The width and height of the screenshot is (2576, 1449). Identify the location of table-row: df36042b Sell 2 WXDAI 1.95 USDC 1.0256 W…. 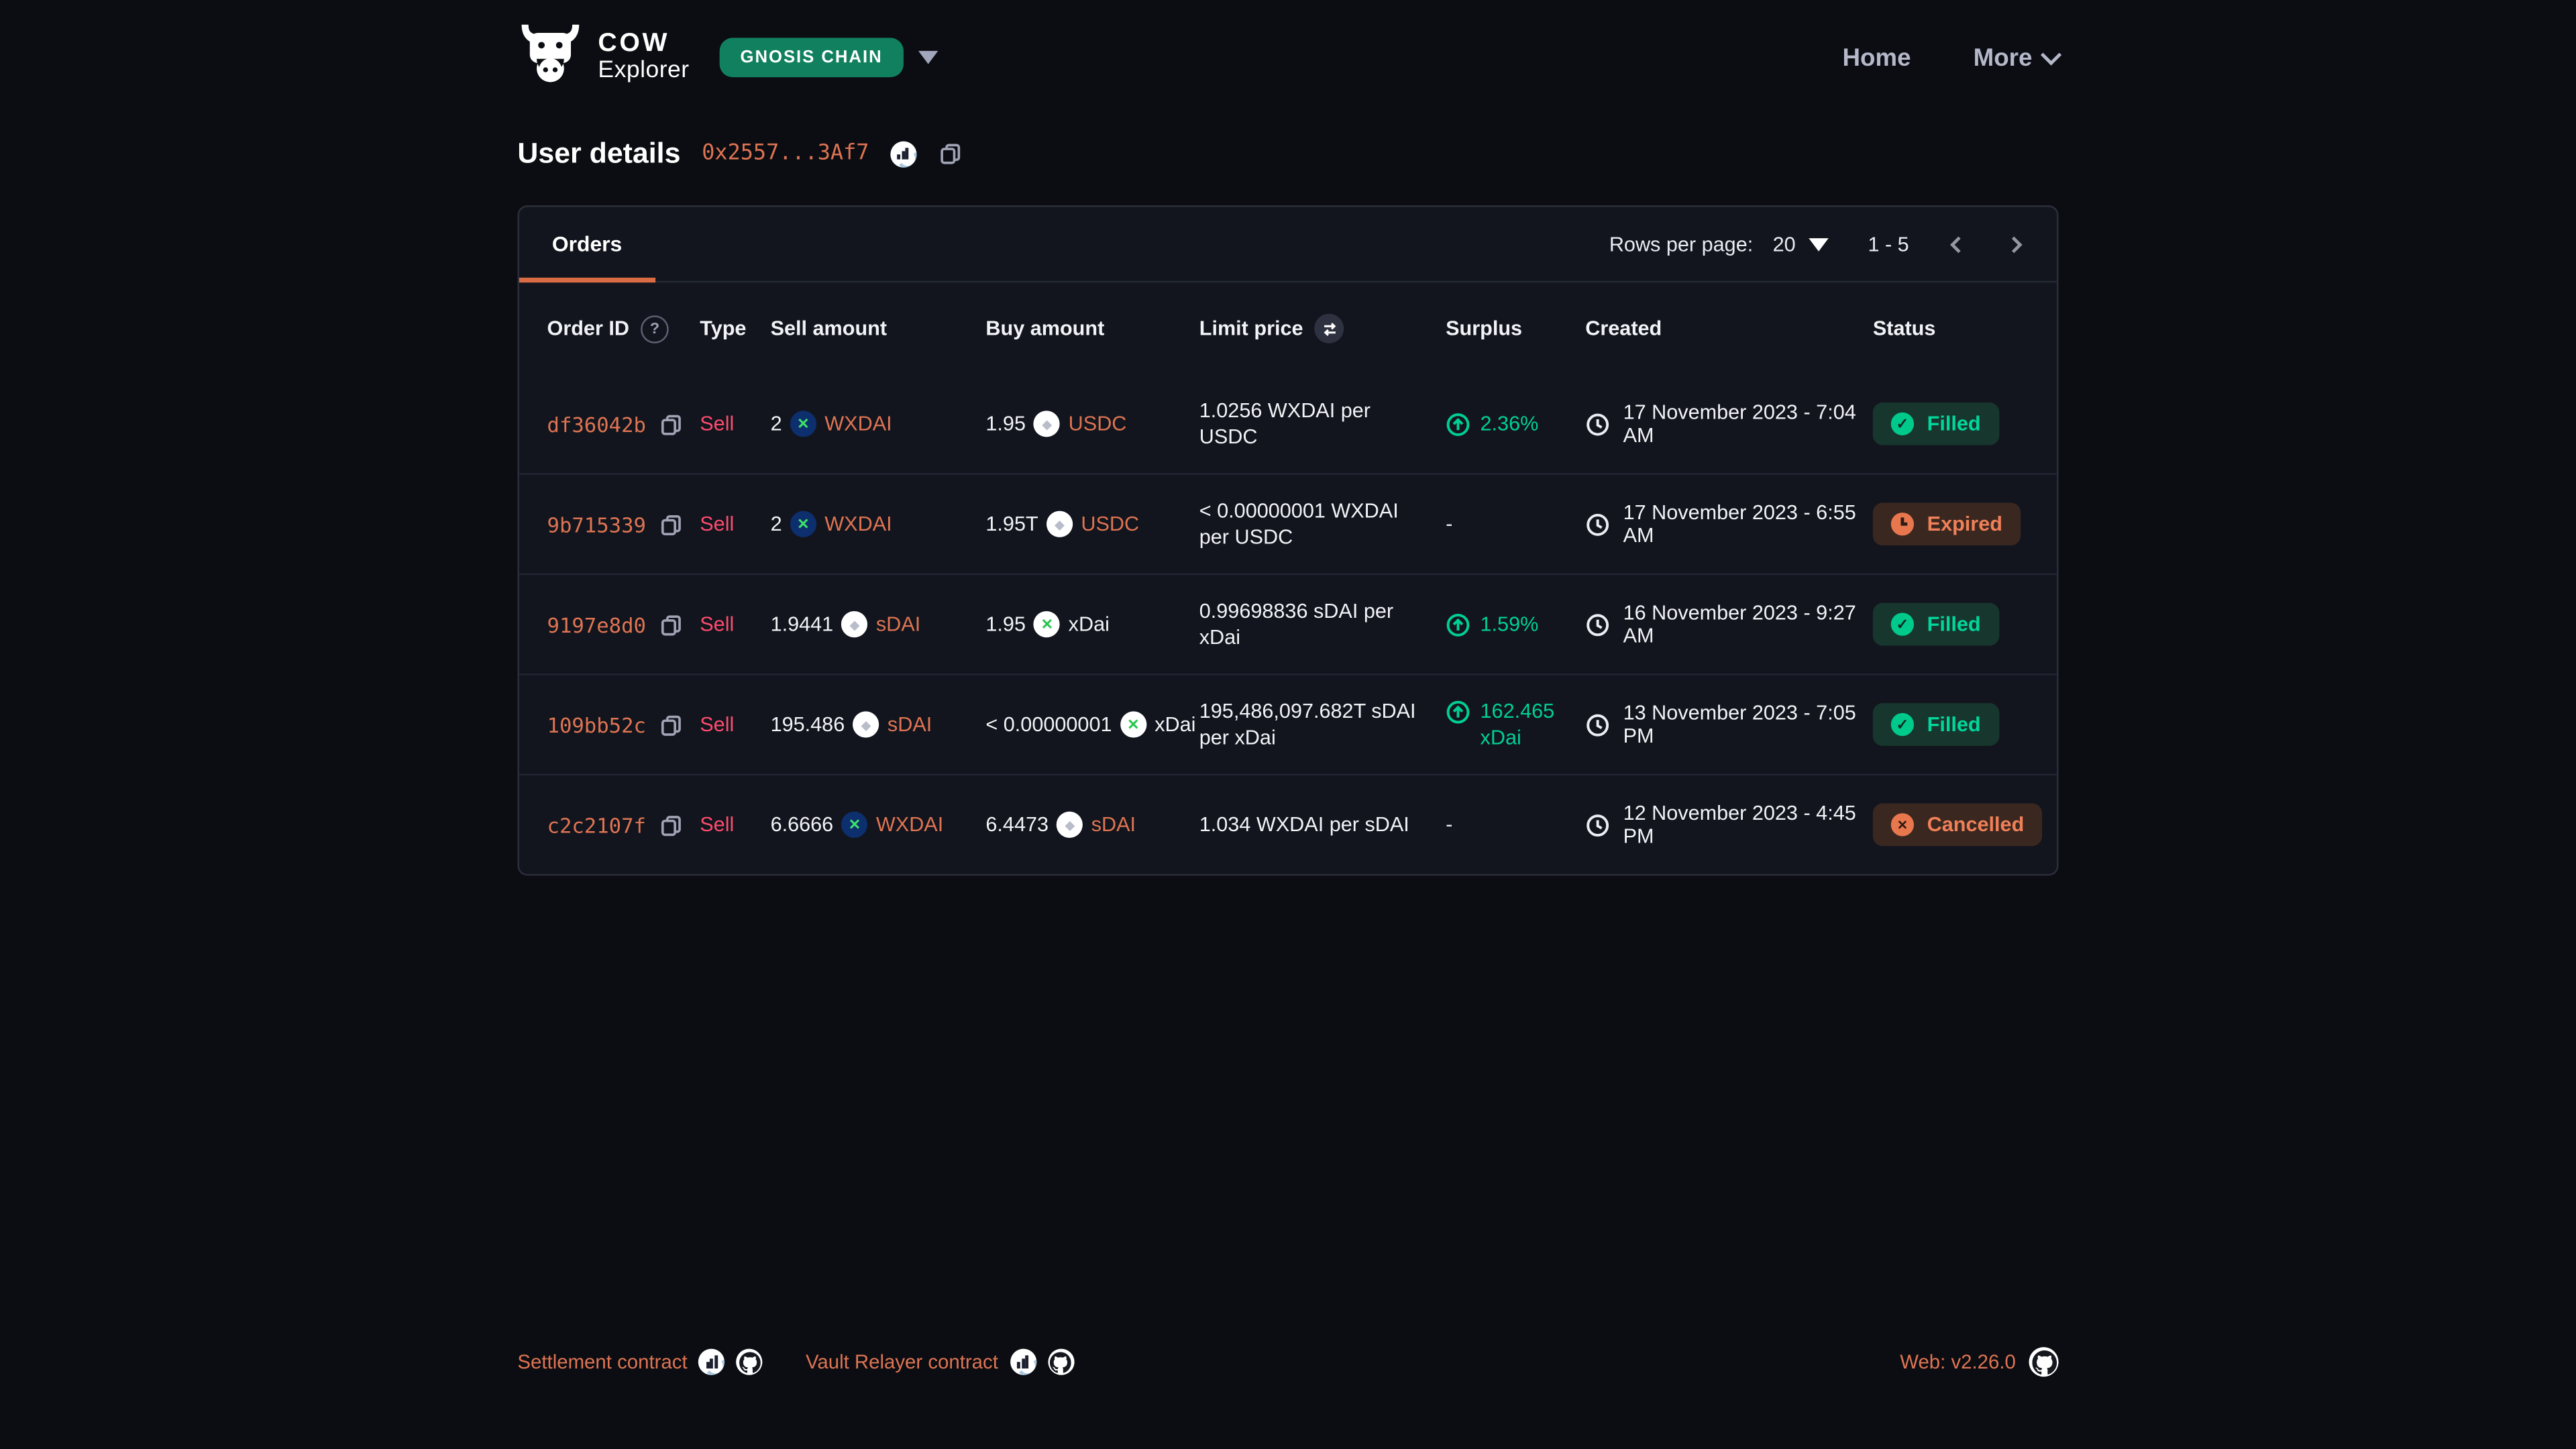
(1288, 424).